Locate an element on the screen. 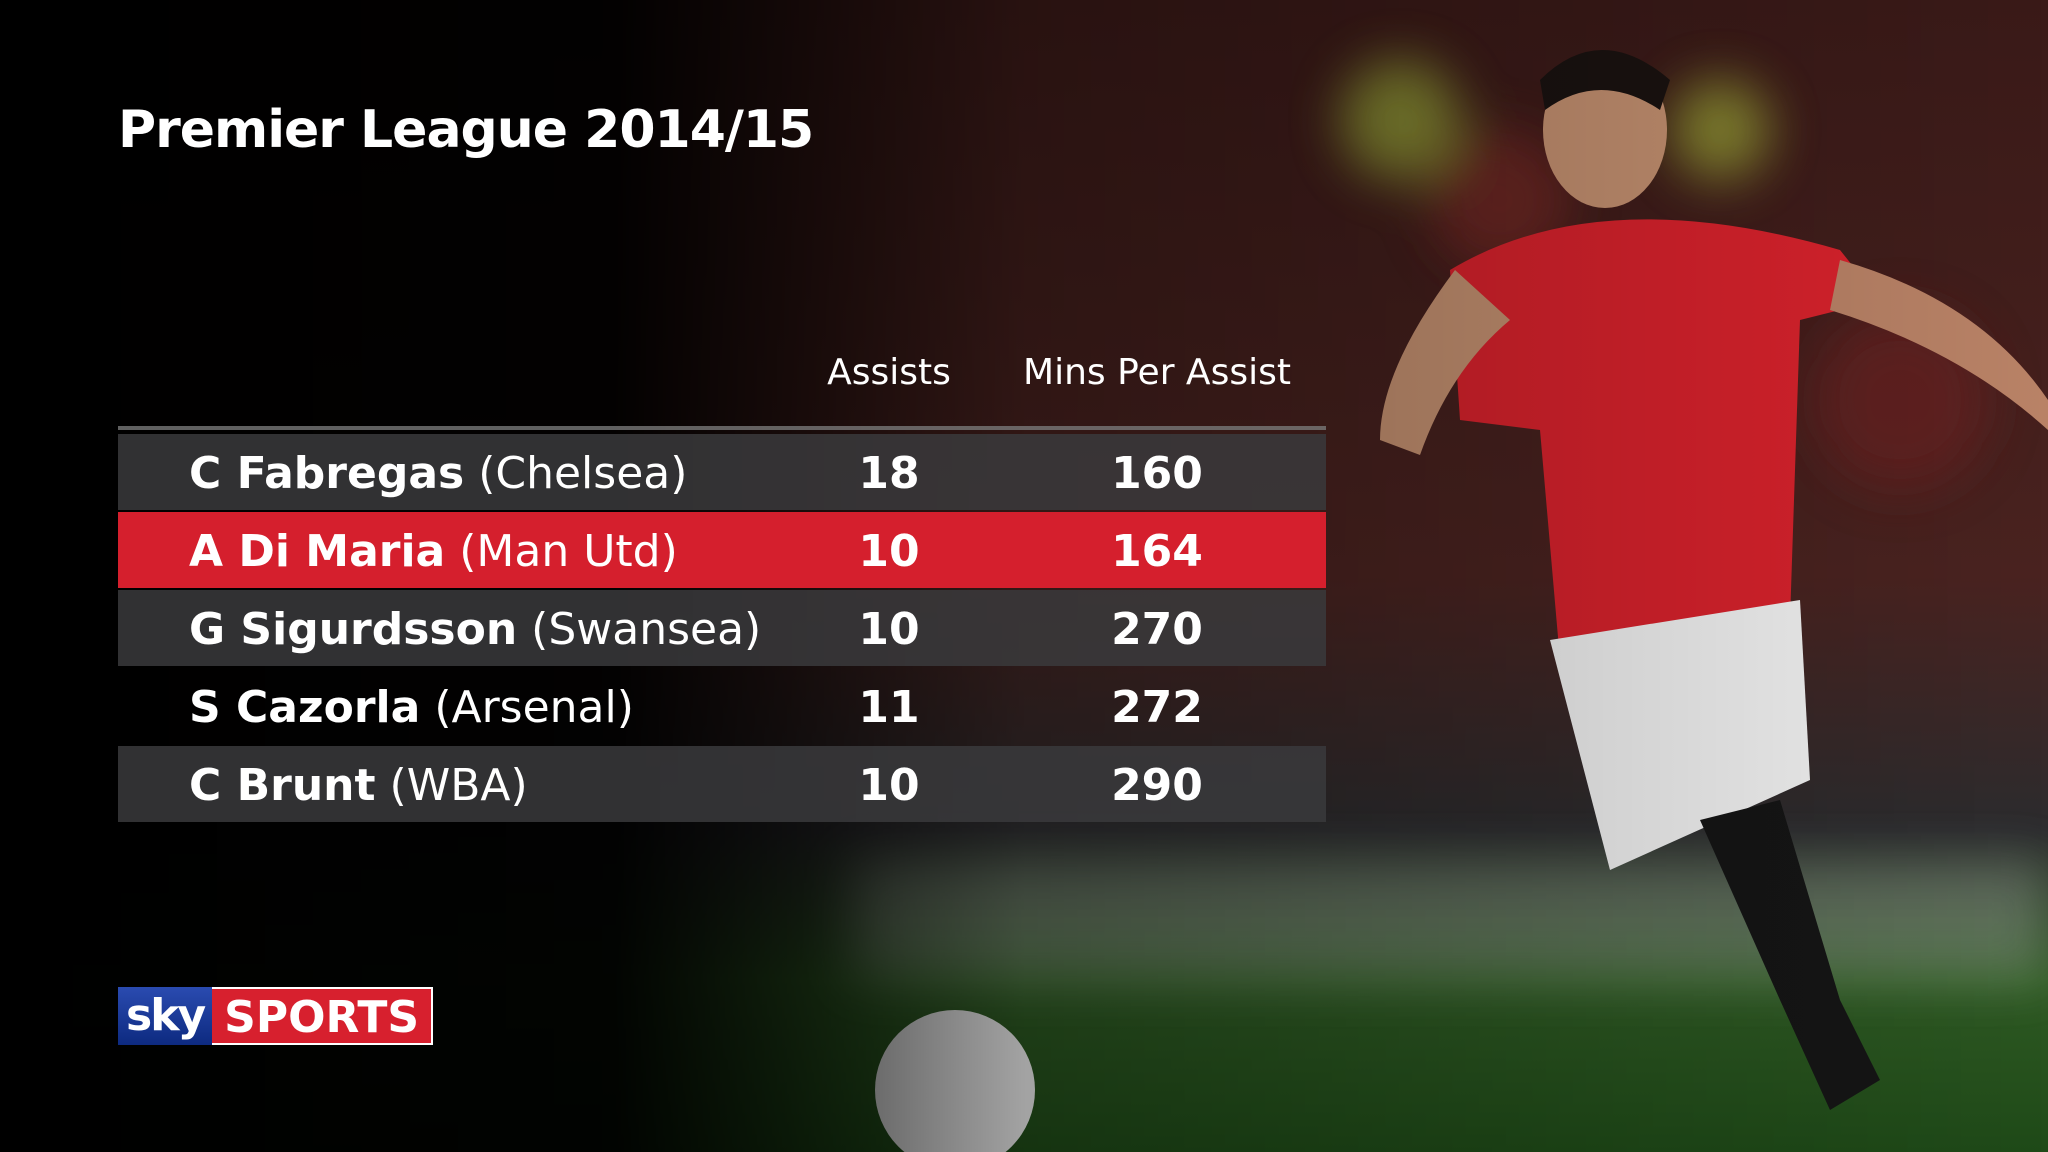 The width and height of the screenshot is (2048, 1152). team-name: (Man Utd) is located at coordinates (568, 551).